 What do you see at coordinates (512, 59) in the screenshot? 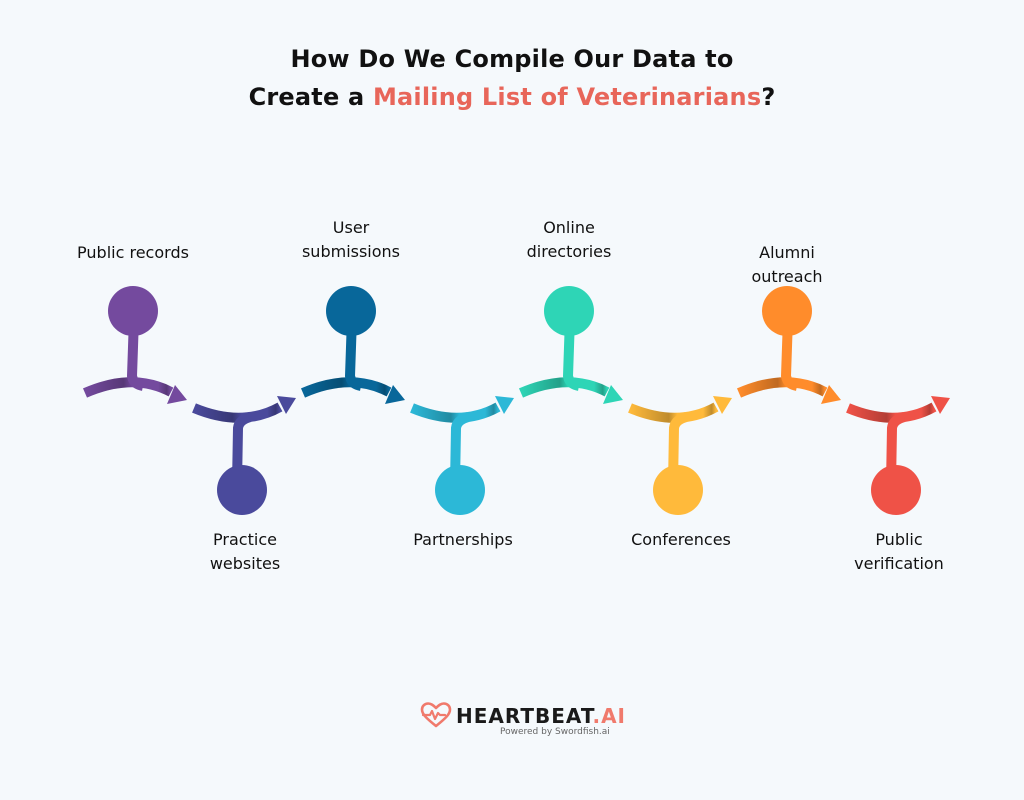
I see `title-line-1: How Do We Compile Our Data to` at bounding box center [512, 59].